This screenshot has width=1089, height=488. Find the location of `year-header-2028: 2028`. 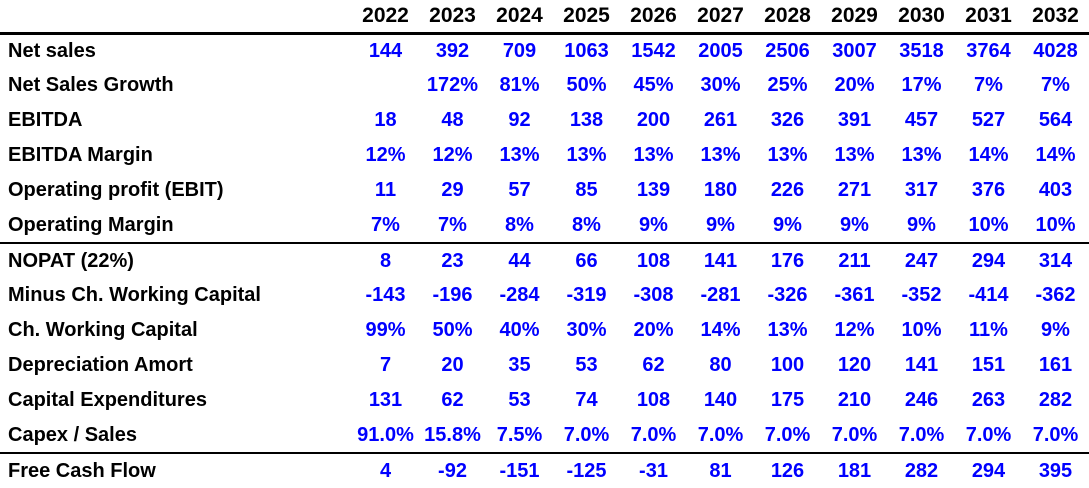

year-header-2028: 2028 is located at coordinates (787, 15).